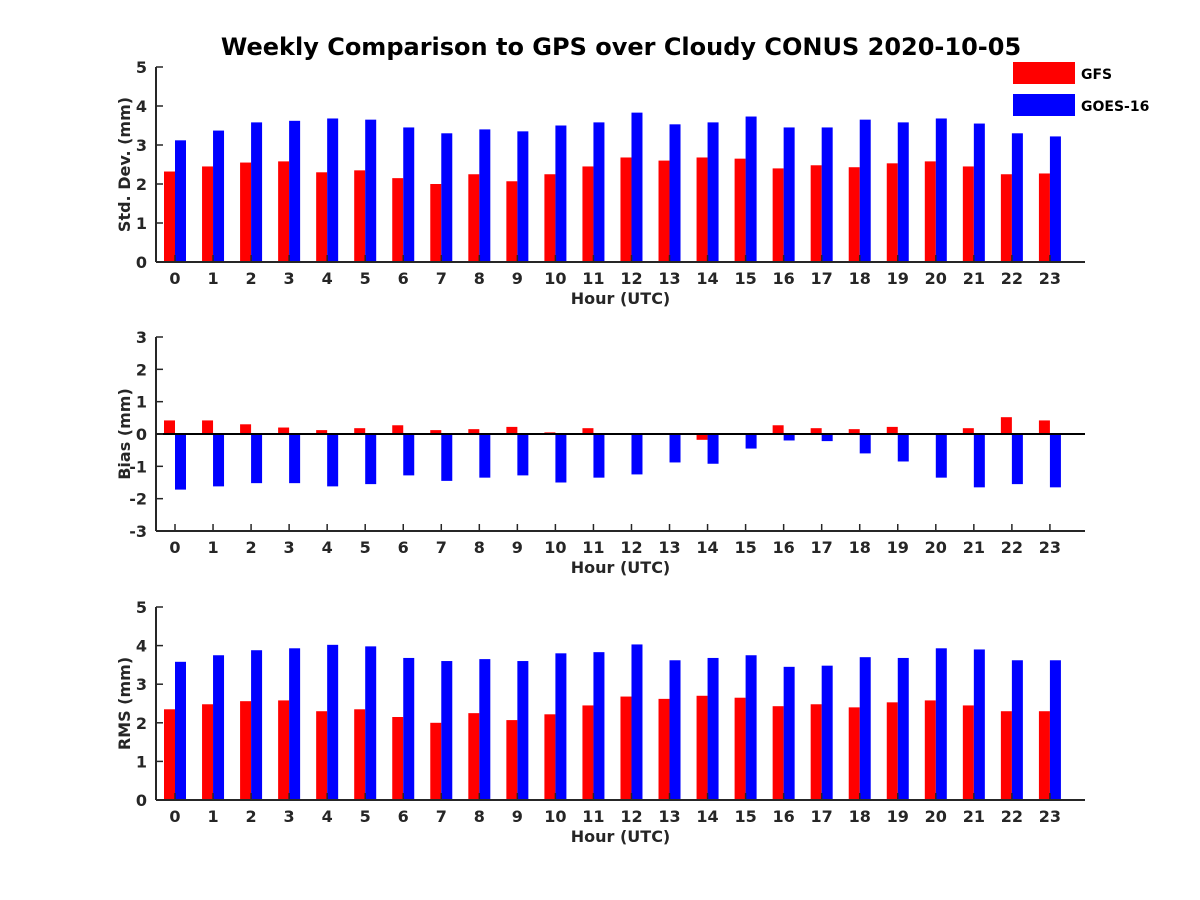 Image resolution: width=1200 pixels, height=900 pixels. What do you see at coordinates (631, 278) in the screenshot?
I see `std-dev-x-tick-label: 12` at bounding box center [631, 278].